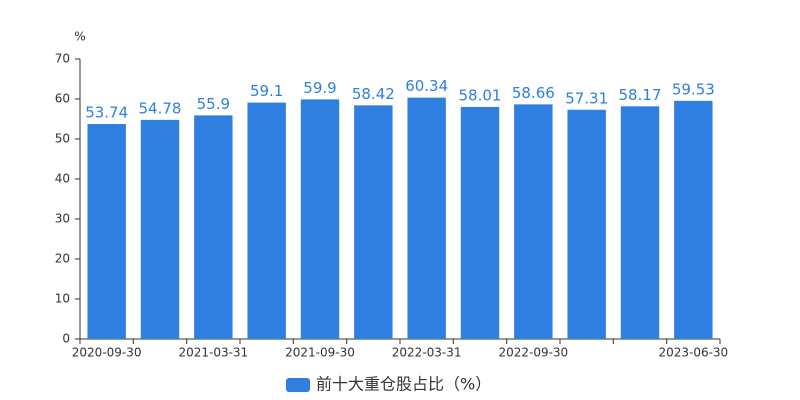  I want to click on value-label: 59.53, so click(693, 89).